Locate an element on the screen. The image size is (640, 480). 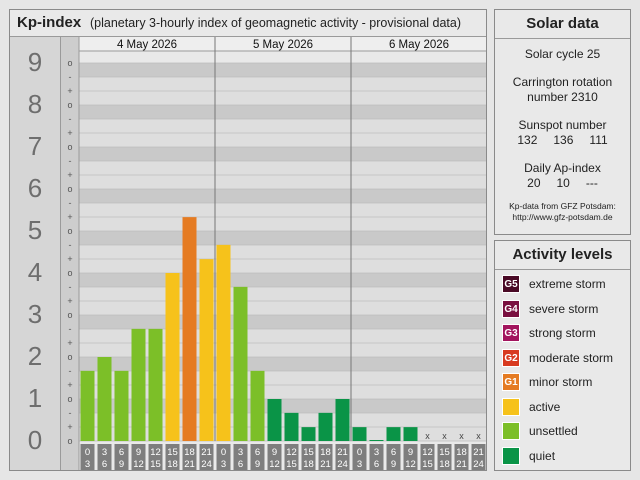
level-label: minor storm is located at coordinates (561, 382).